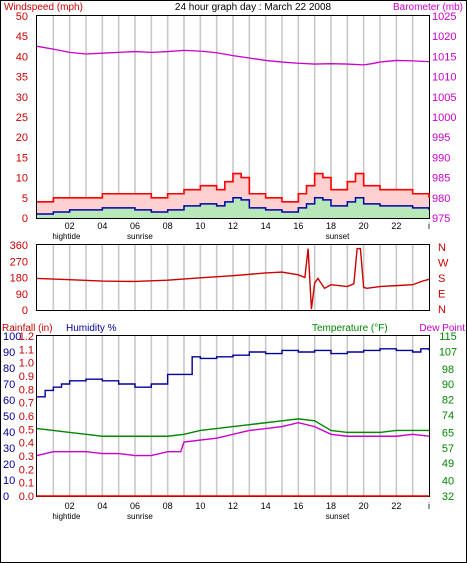 The image size is (467, 563). What do you see at coordinates (22, 118) in the screenshot?
I see `windspeed-tick-label: 25` at bounding box center [22, 118].